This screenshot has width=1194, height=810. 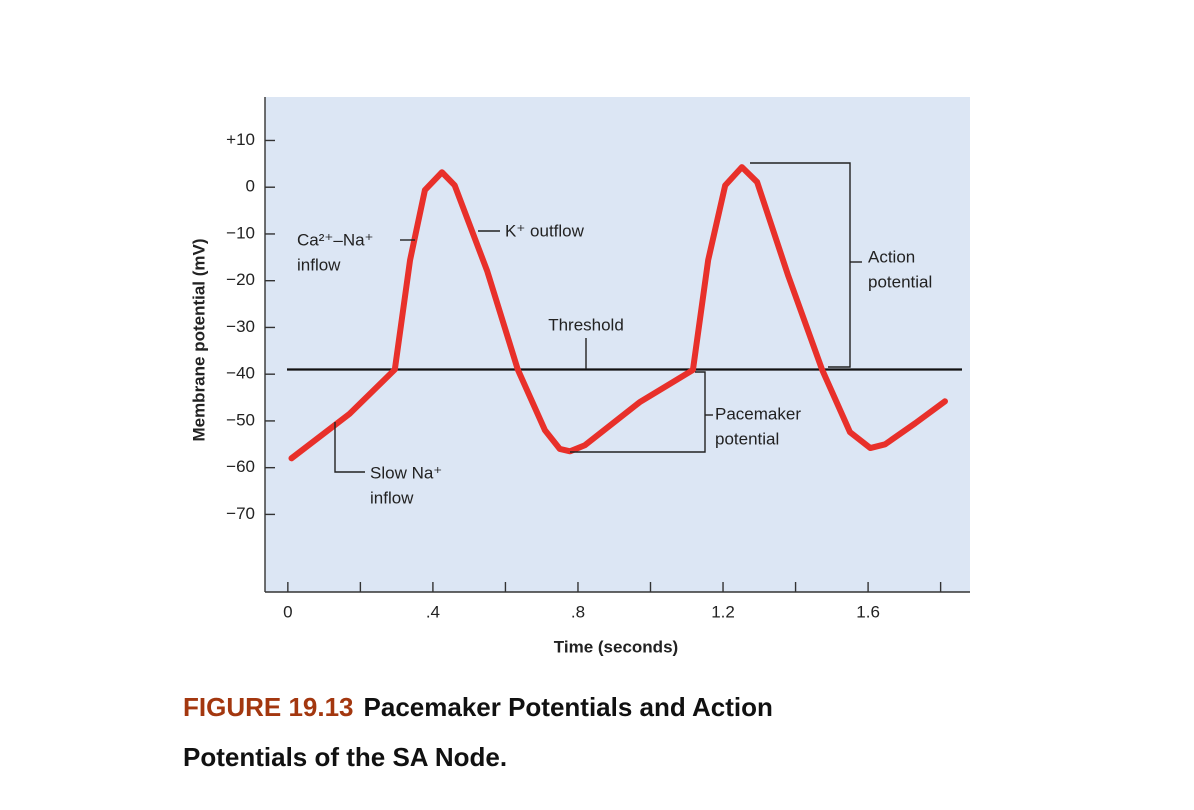 What do you see at coordinates (240, 373) in the screenshot?
I see `y-tick-label: −40` at bounding box center [240, 373].